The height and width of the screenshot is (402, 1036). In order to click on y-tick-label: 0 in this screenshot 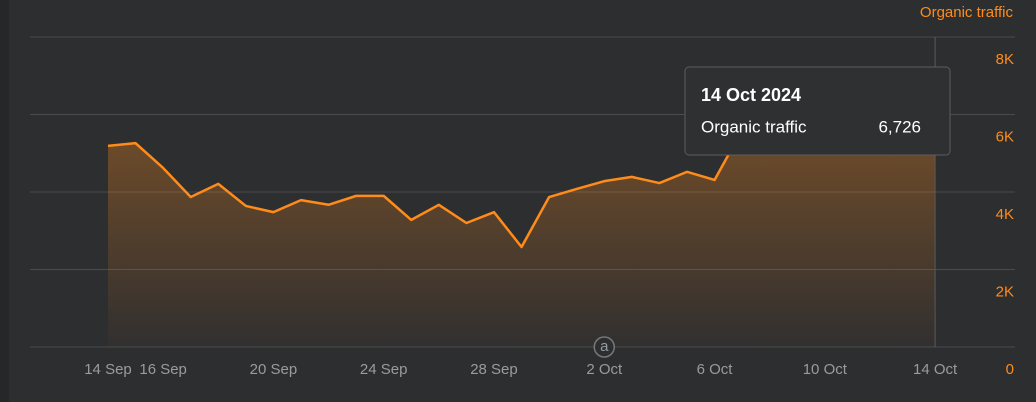, I will do `click(1010, 369)`.